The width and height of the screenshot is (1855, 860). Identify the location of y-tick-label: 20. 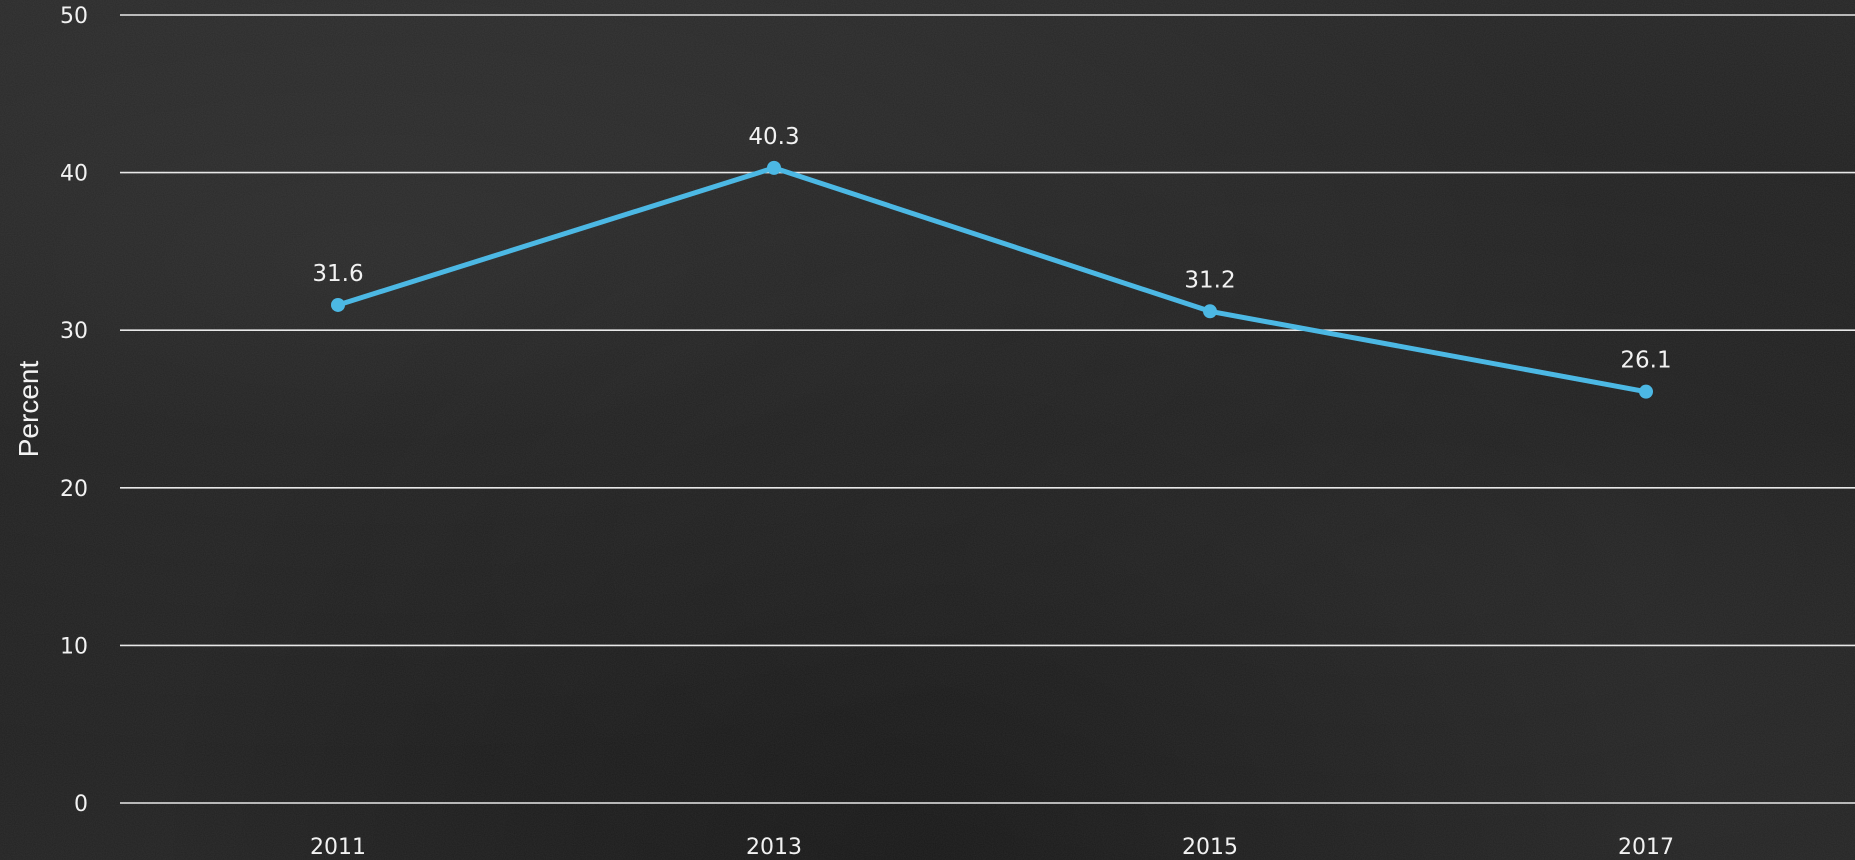
(74, 489).